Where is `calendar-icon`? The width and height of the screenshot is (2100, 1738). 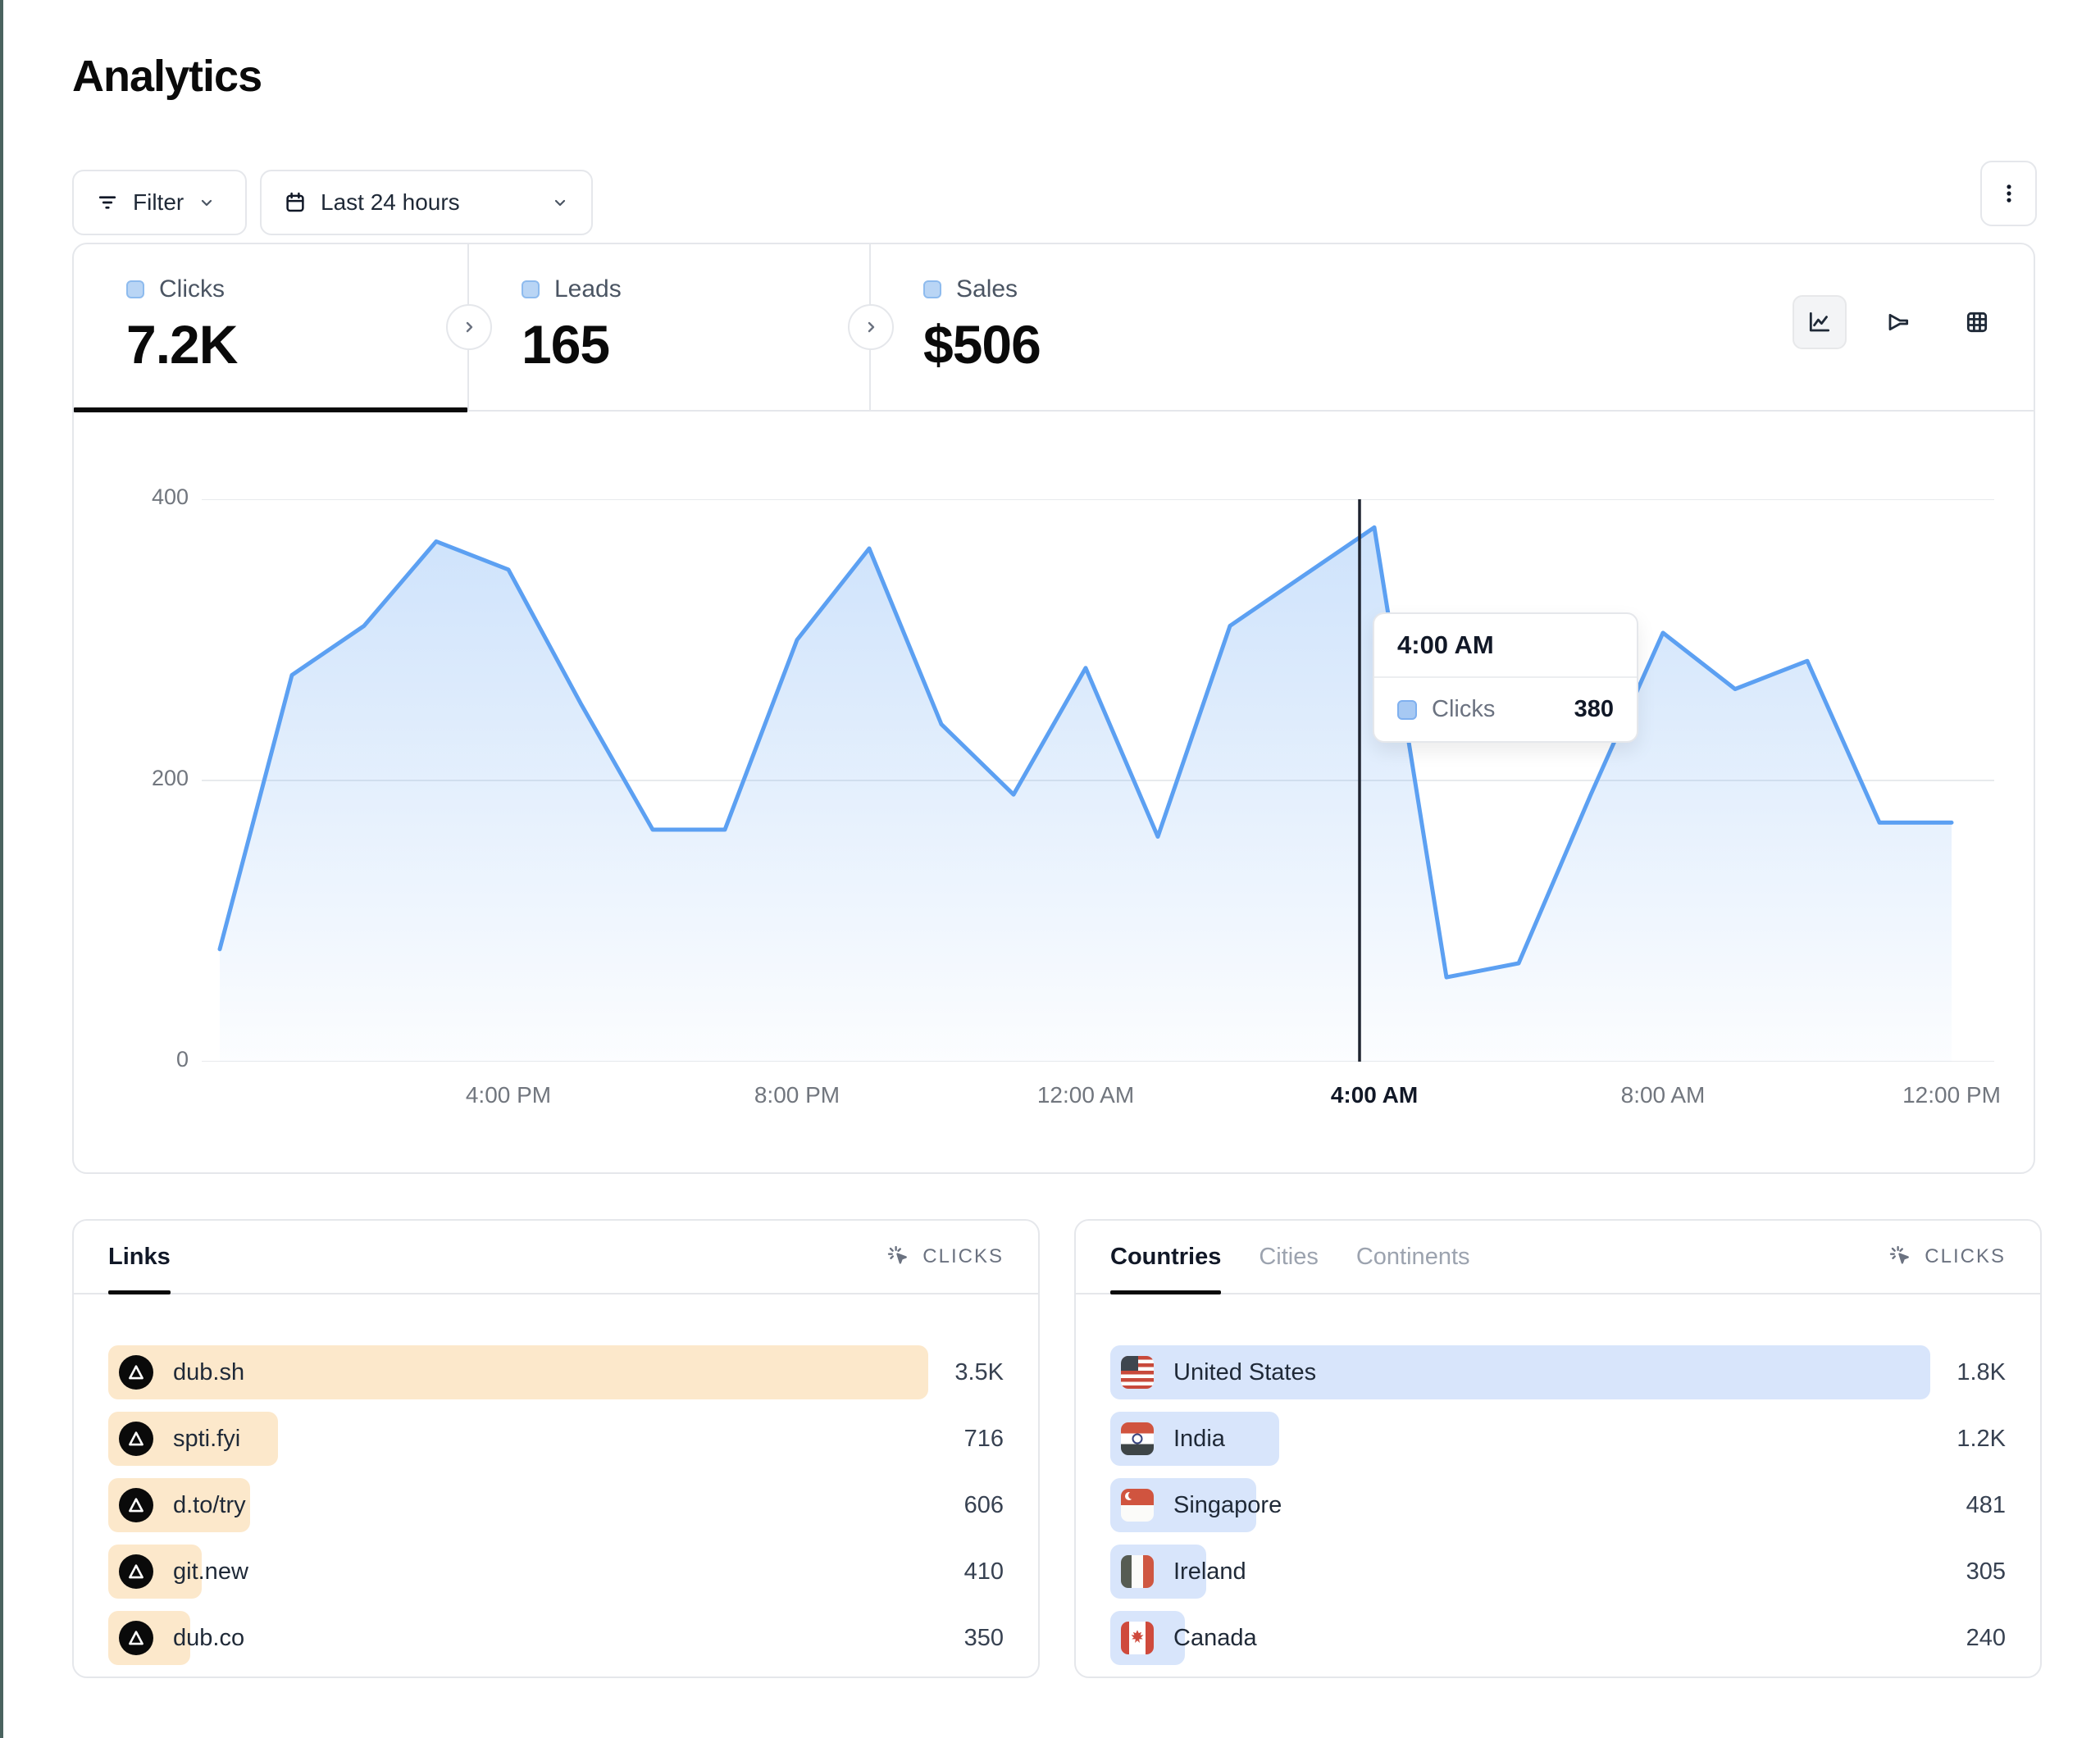
calendar-icon is located at coordinates (295, 202).